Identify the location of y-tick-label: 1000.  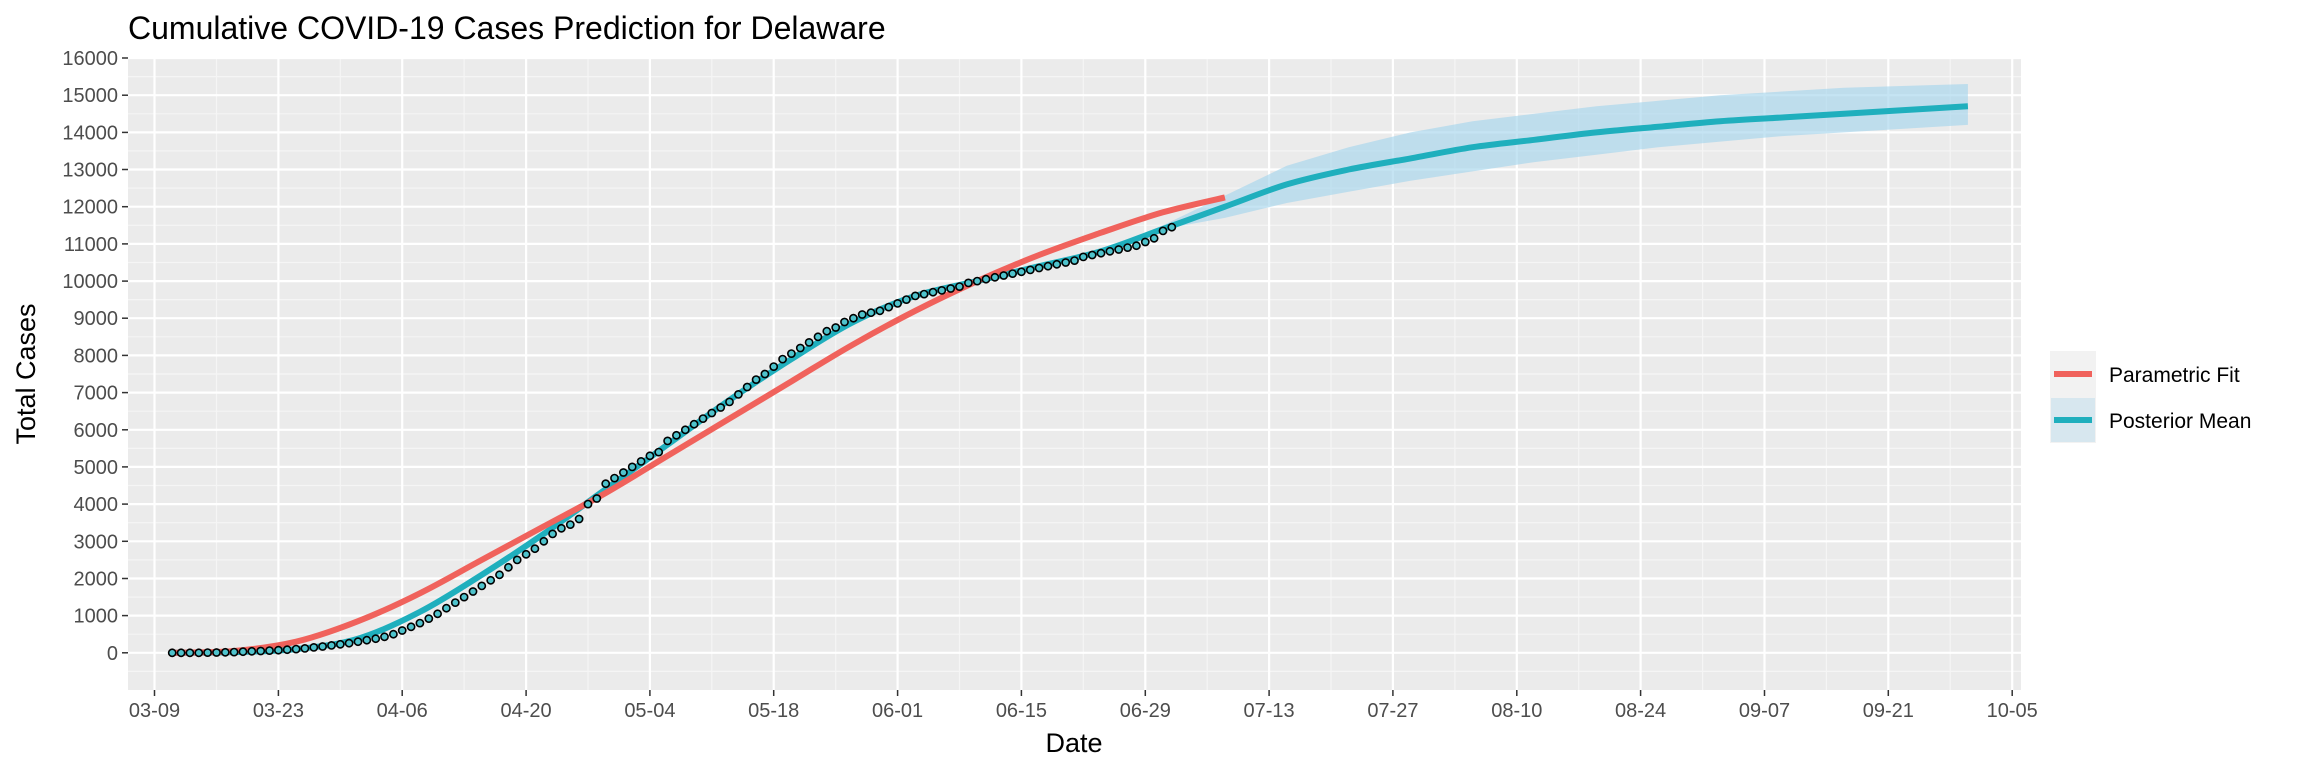
(96, 617).